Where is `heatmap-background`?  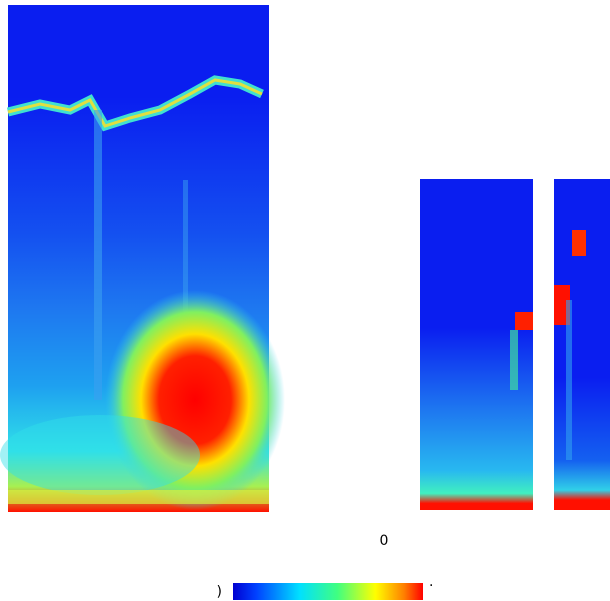 heatmap-background is located at coordinates (582, 344).